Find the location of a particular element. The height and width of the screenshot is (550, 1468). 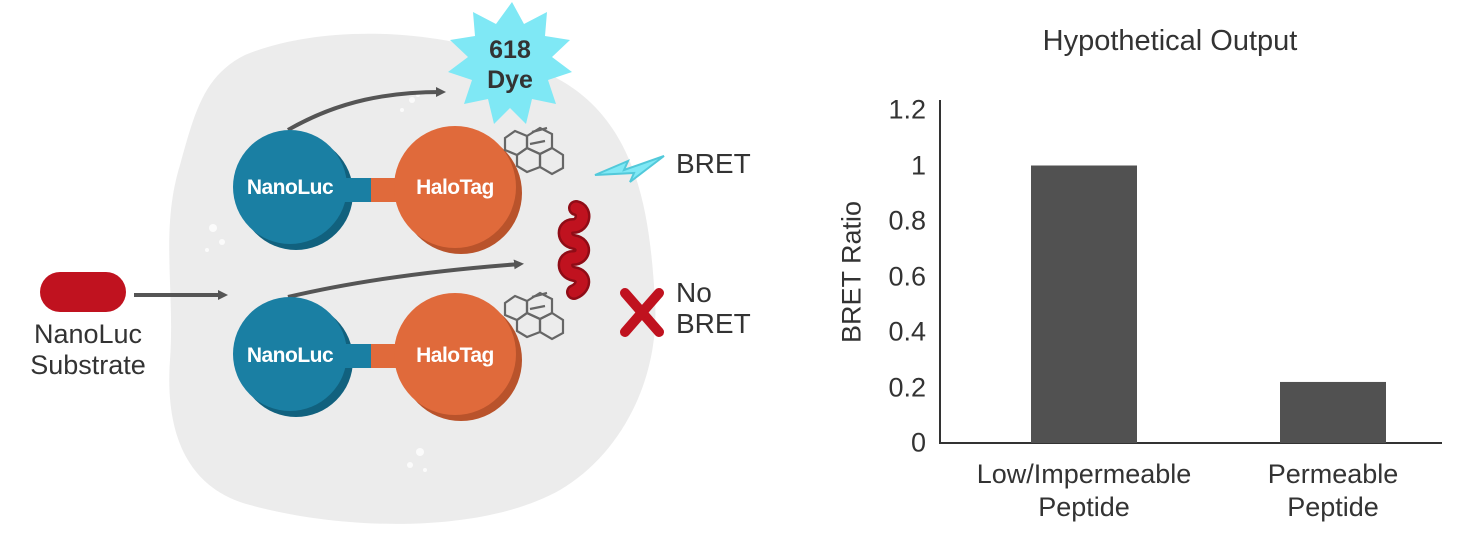

y-tick-label: 0.2 is located at coordinates (907, 387).